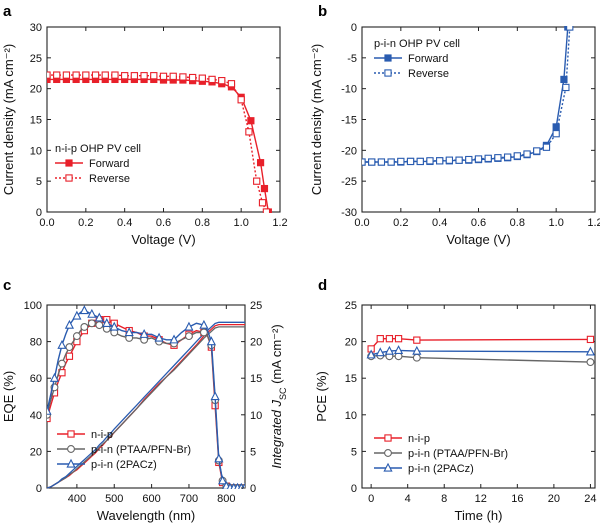 Image resolution: width=600 pixels, height=528 pixels. Describe the element at coordinates (8, 396) in the screenshot. I see `y-axis-label: EQE (%)` at that location.